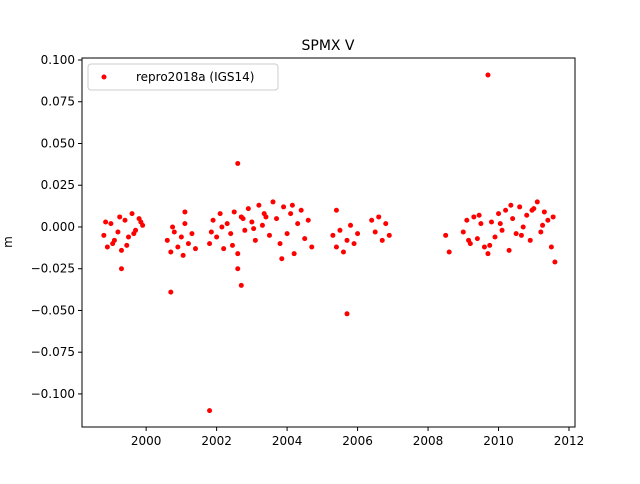 This screenshot has height=484, width=640. Describe the element at coordinates (53, 394) in the screenshot. I see `y-tick-label: −0.100` at that location.